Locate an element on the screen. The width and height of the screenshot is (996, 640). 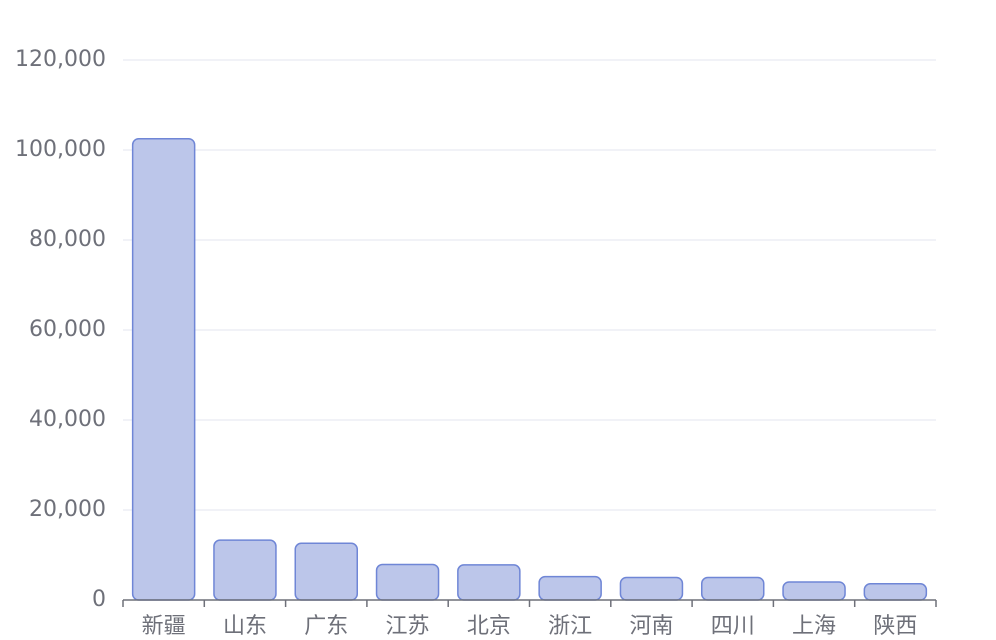
x-tick-label: 上海 is located at coordinates (814, 626).